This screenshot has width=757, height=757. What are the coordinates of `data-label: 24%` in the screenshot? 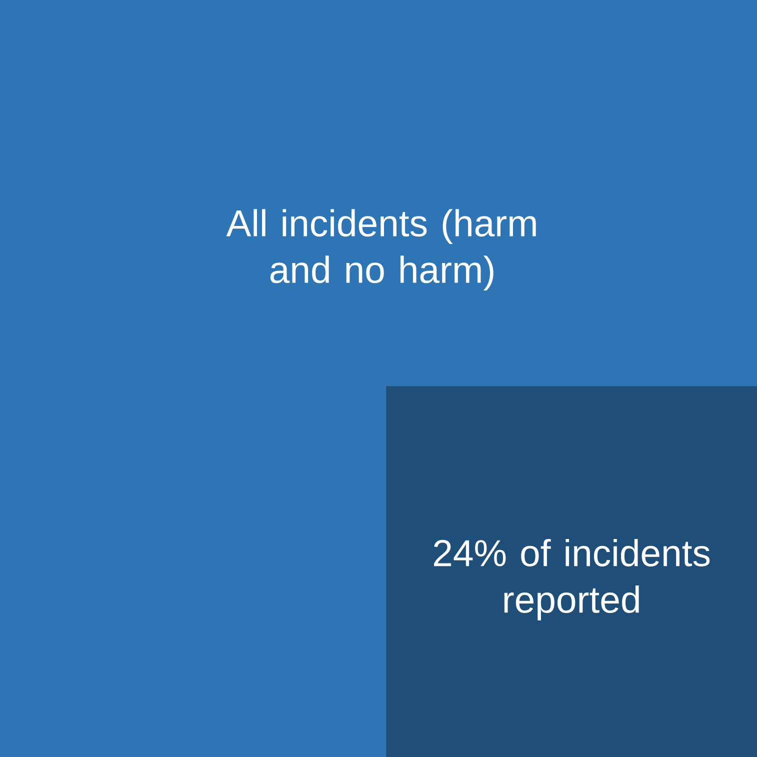 It's located at (470, 553).